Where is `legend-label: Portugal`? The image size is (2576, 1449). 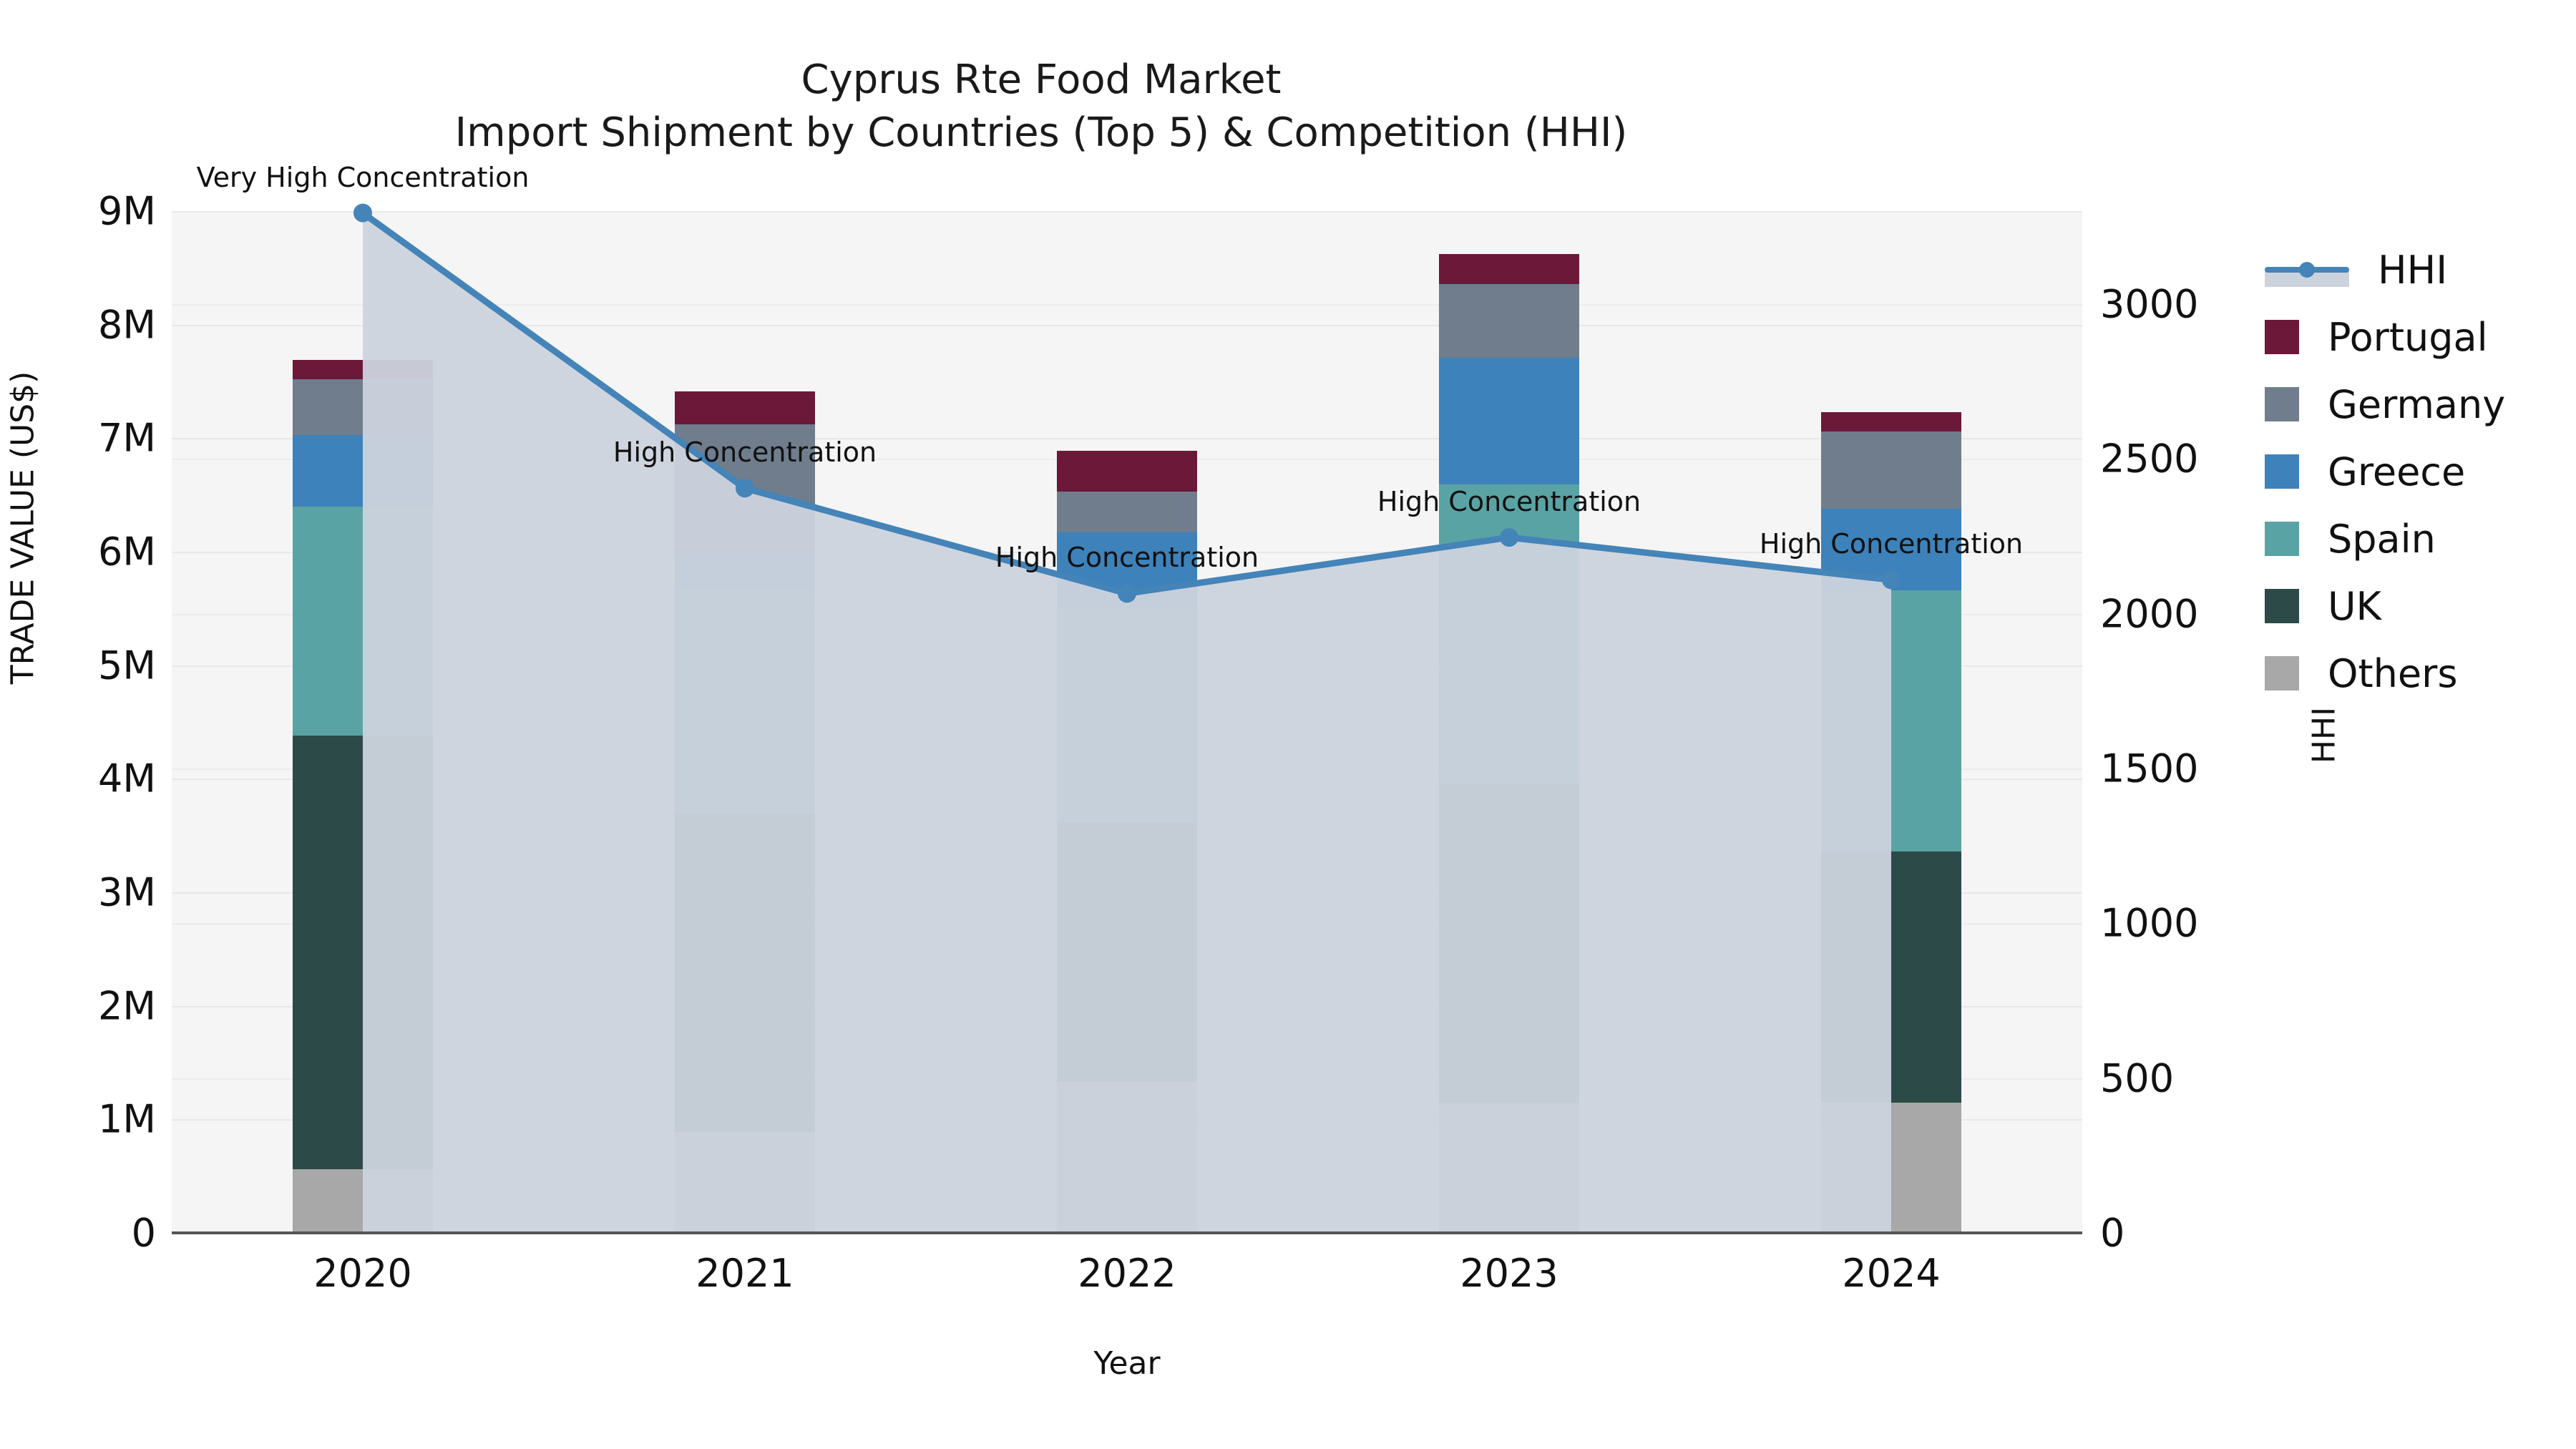
legend-label: Portugal is located at coordinates (2408, 337).